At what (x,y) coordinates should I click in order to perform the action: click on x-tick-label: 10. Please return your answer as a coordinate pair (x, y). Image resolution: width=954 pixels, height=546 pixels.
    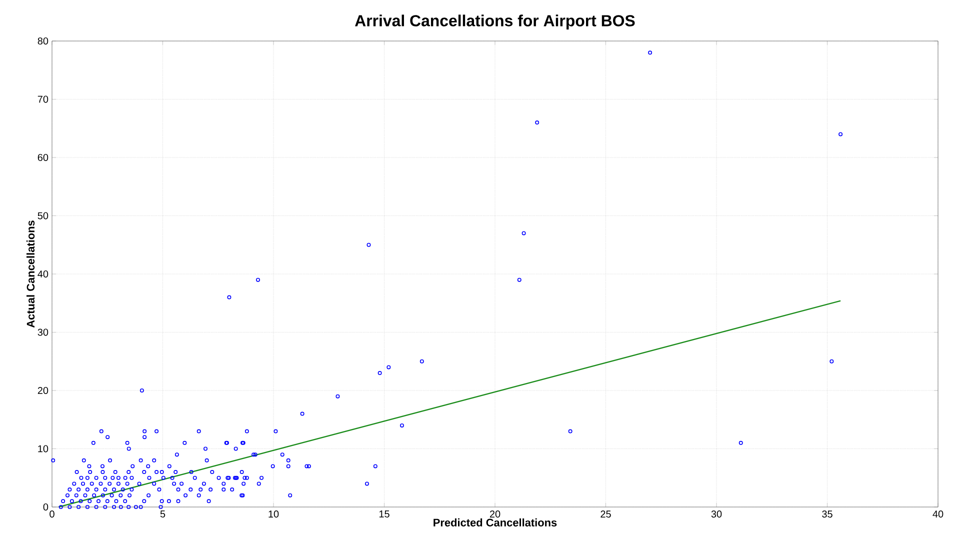
    Looking at the image, I should click on (273, 514).